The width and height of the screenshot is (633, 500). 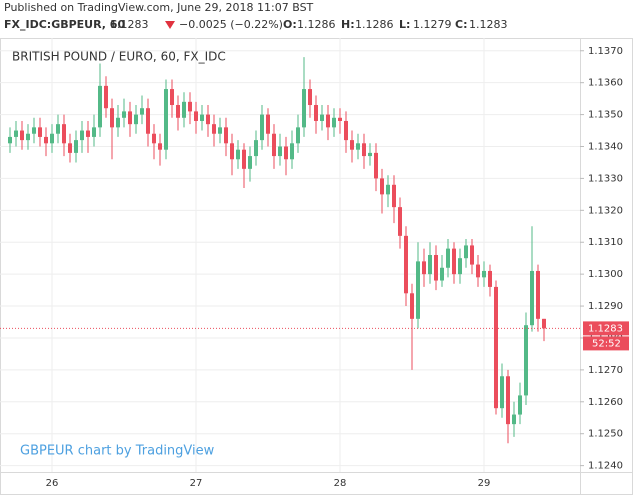 What do you see at coordinates (484, 483) in the screenshot?
I see `x-tick-label: 29` at bounding box center [484, 483].